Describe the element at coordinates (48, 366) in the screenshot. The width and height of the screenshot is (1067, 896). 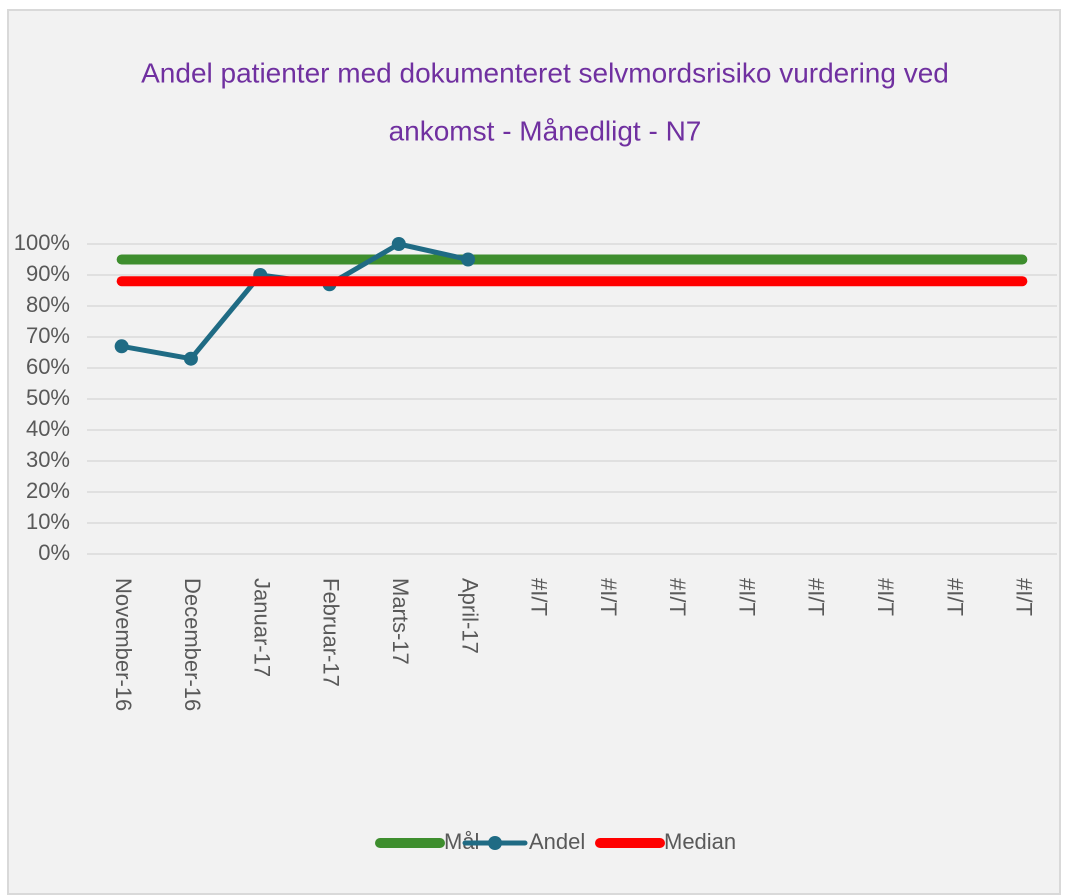
I see `y-tick-label: 60%` at that location.